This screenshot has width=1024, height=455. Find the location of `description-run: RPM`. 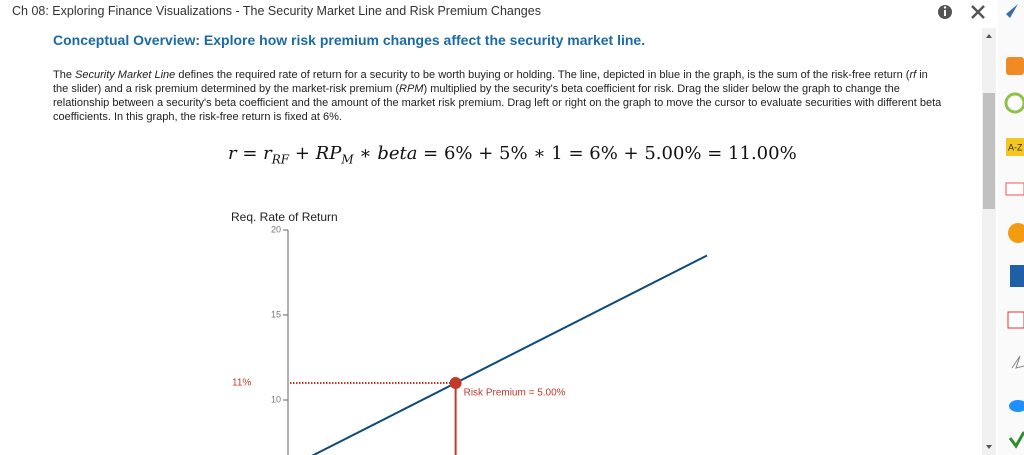

description-run: RPM is located at coordinates (411, 89).